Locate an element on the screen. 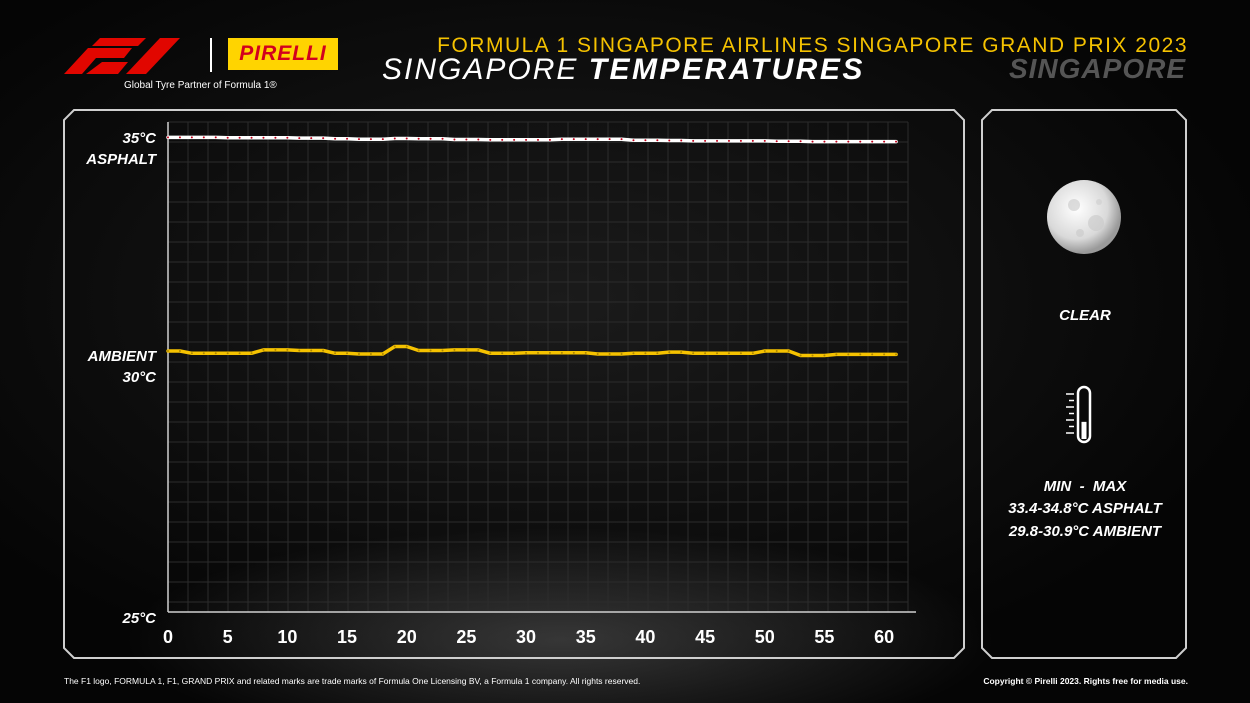 This screenshot has width=1250, height=703. location-watermark: SINGAPORE is located at coordinates (1097, 68).